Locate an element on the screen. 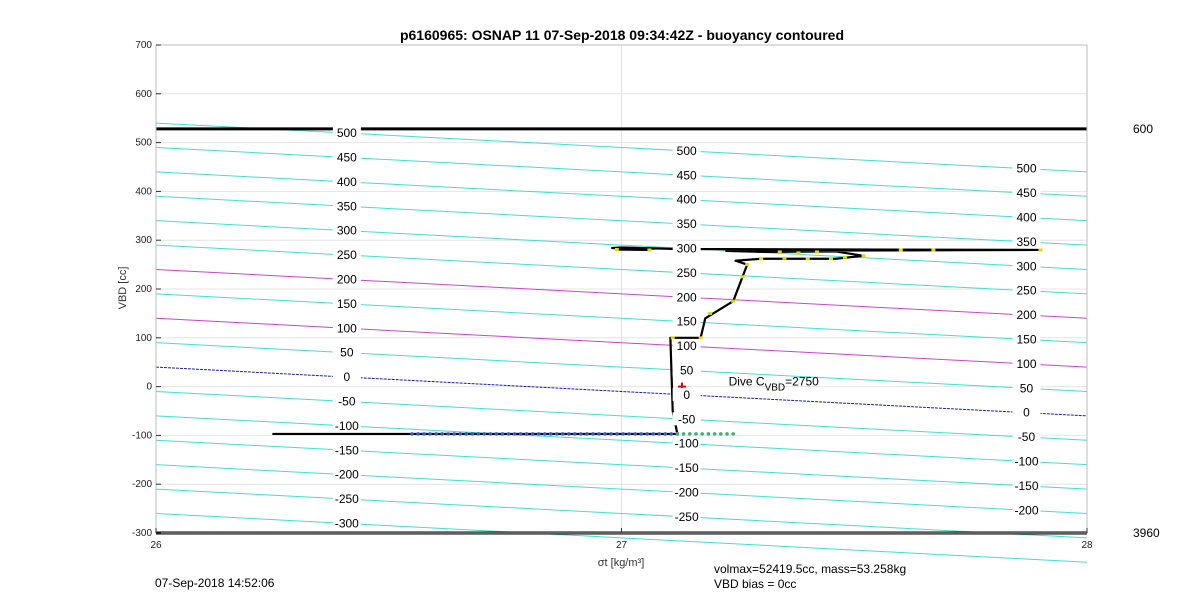 The height and width of the screenshot is (601, 1200). contour-label: -150 is located at coordinates (347, 450).